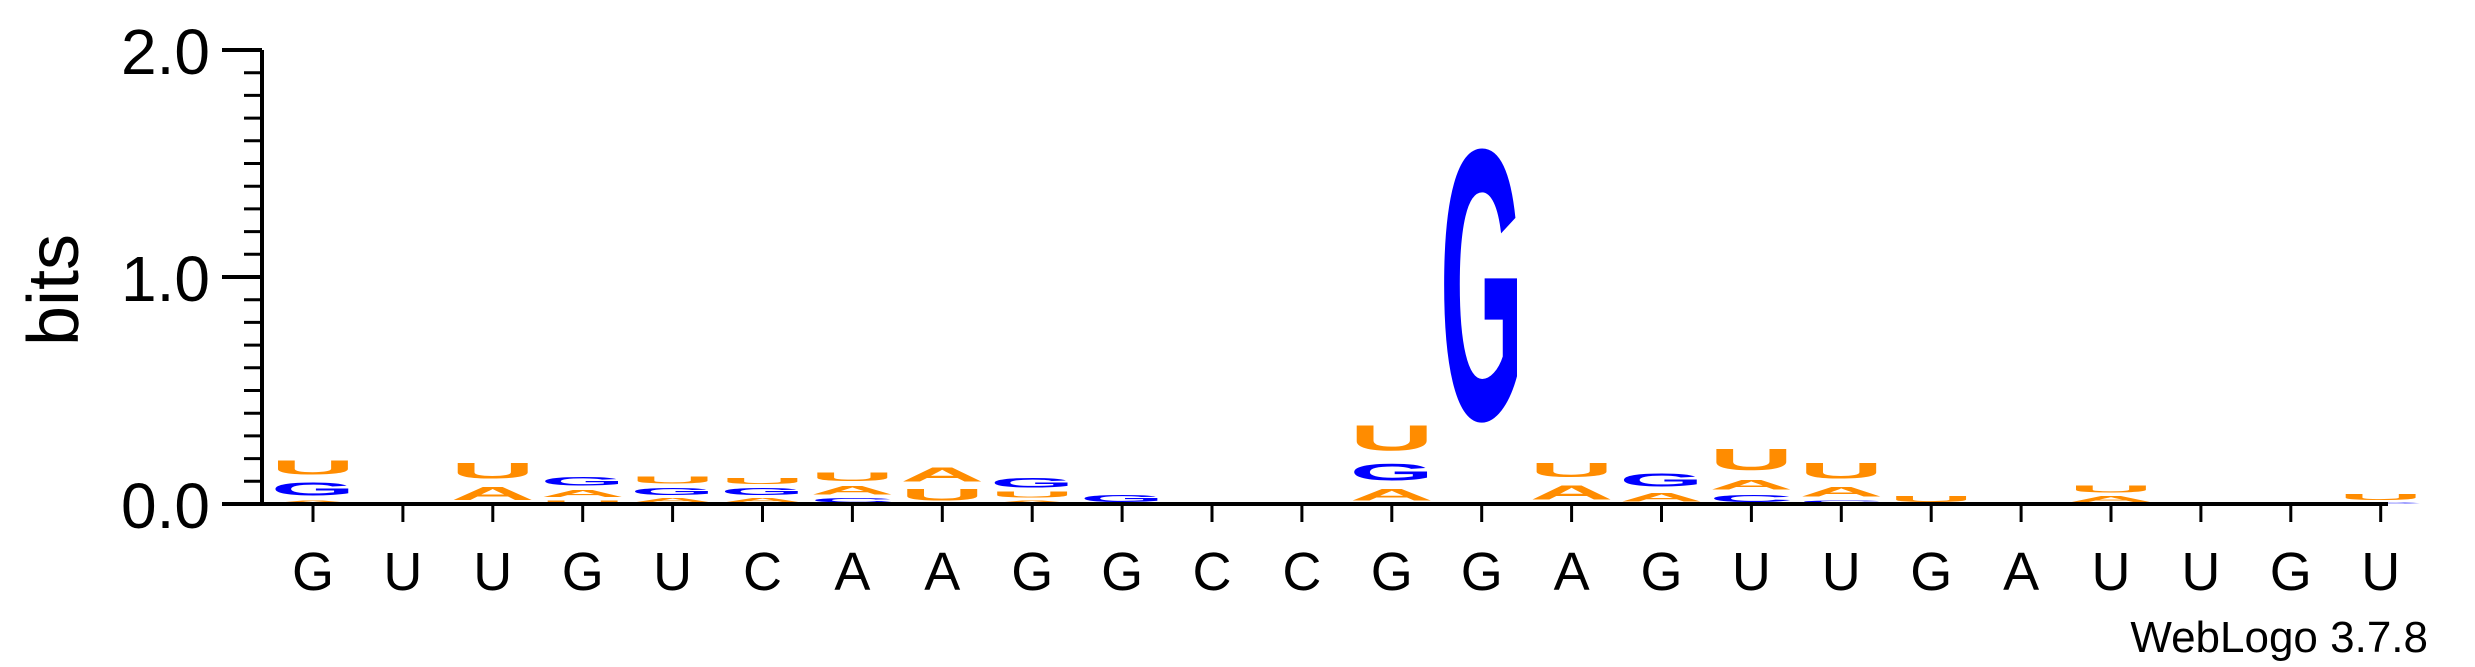  I want to click on y-axis-ticks: 0.0 1.0 2.0, so click(191, 279).